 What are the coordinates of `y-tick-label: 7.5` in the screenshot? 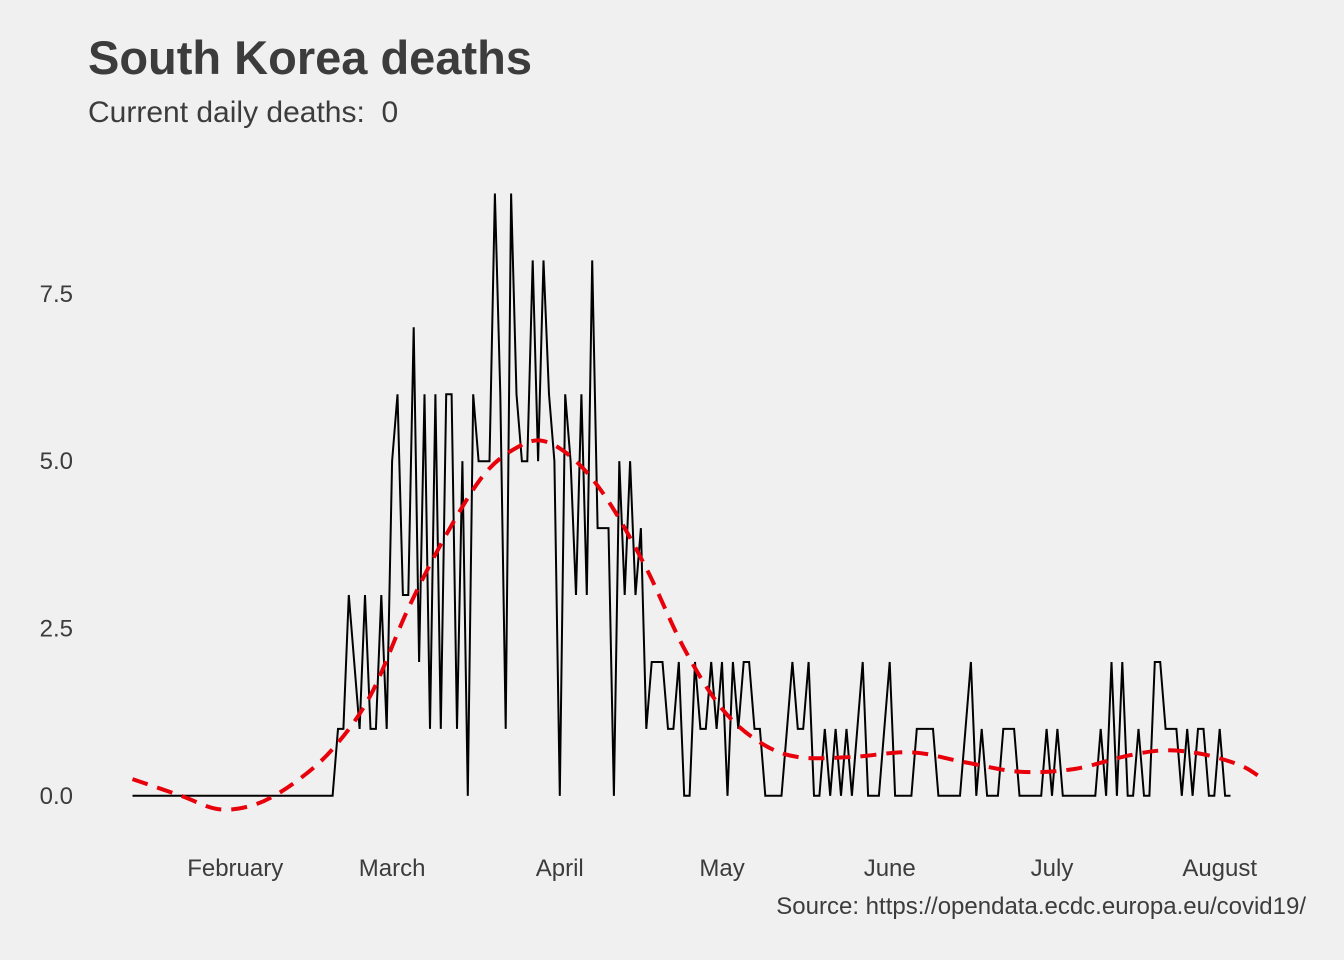 It's located at (56, 294).